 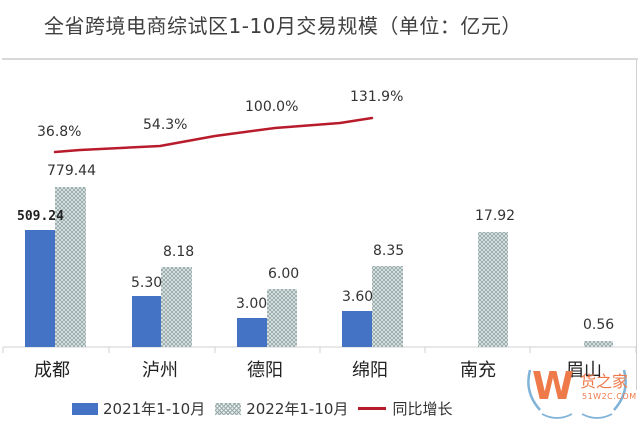 I want to click on bar-2022-chengdu, so click(x=70, y=267).